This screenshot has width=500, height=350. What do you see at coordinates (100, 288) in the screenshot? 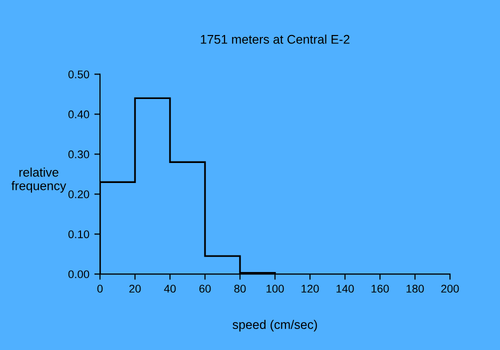
I see `x-tick-label: 0` at bounding box center [100, 288].